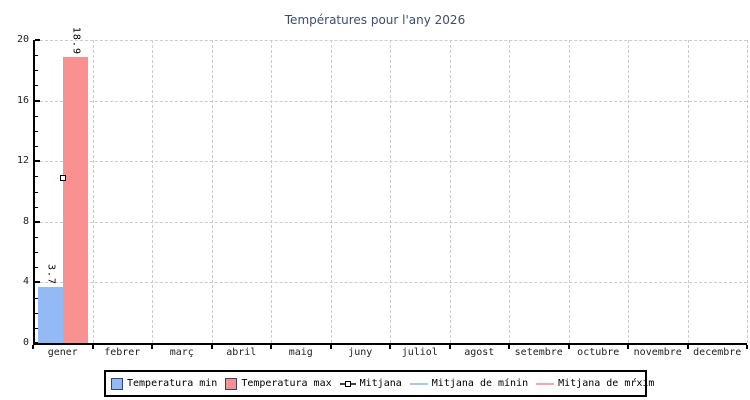 This screenshot has height=400, width=750. What do you see at coordinates (172, 383) in the screenshot?
I see `legend-label: Temperatura min` at bounding box center [172, 383].